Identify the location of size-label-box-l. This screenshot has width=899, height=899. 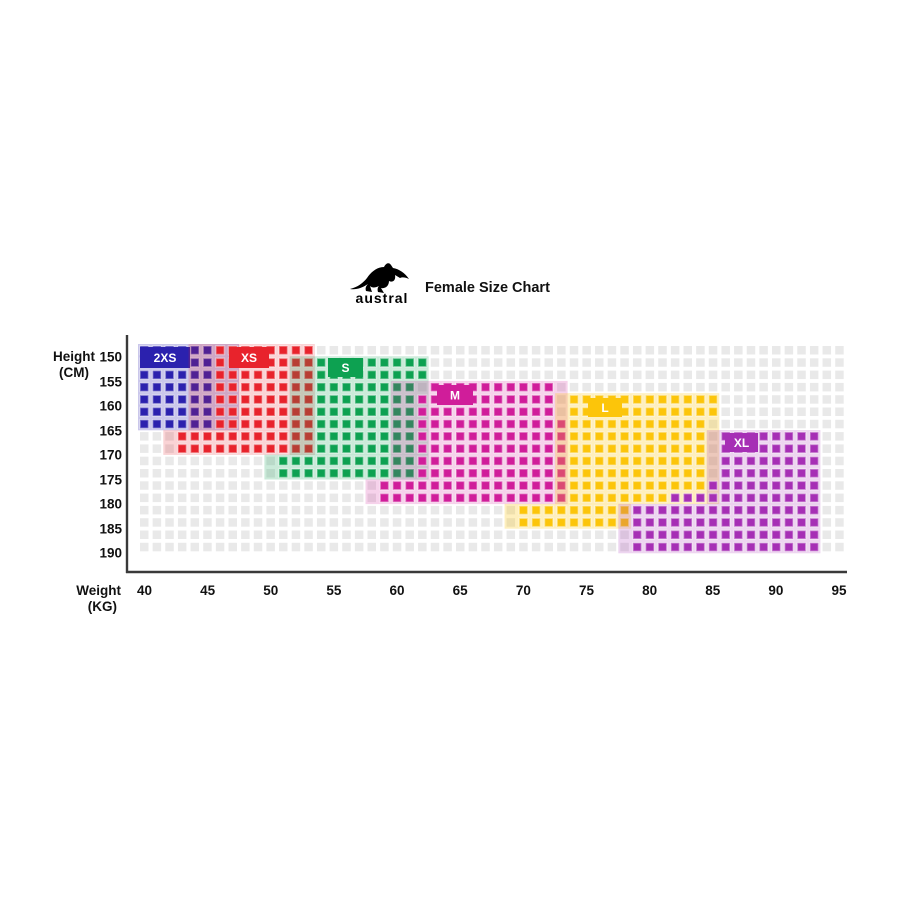
(605, 407).